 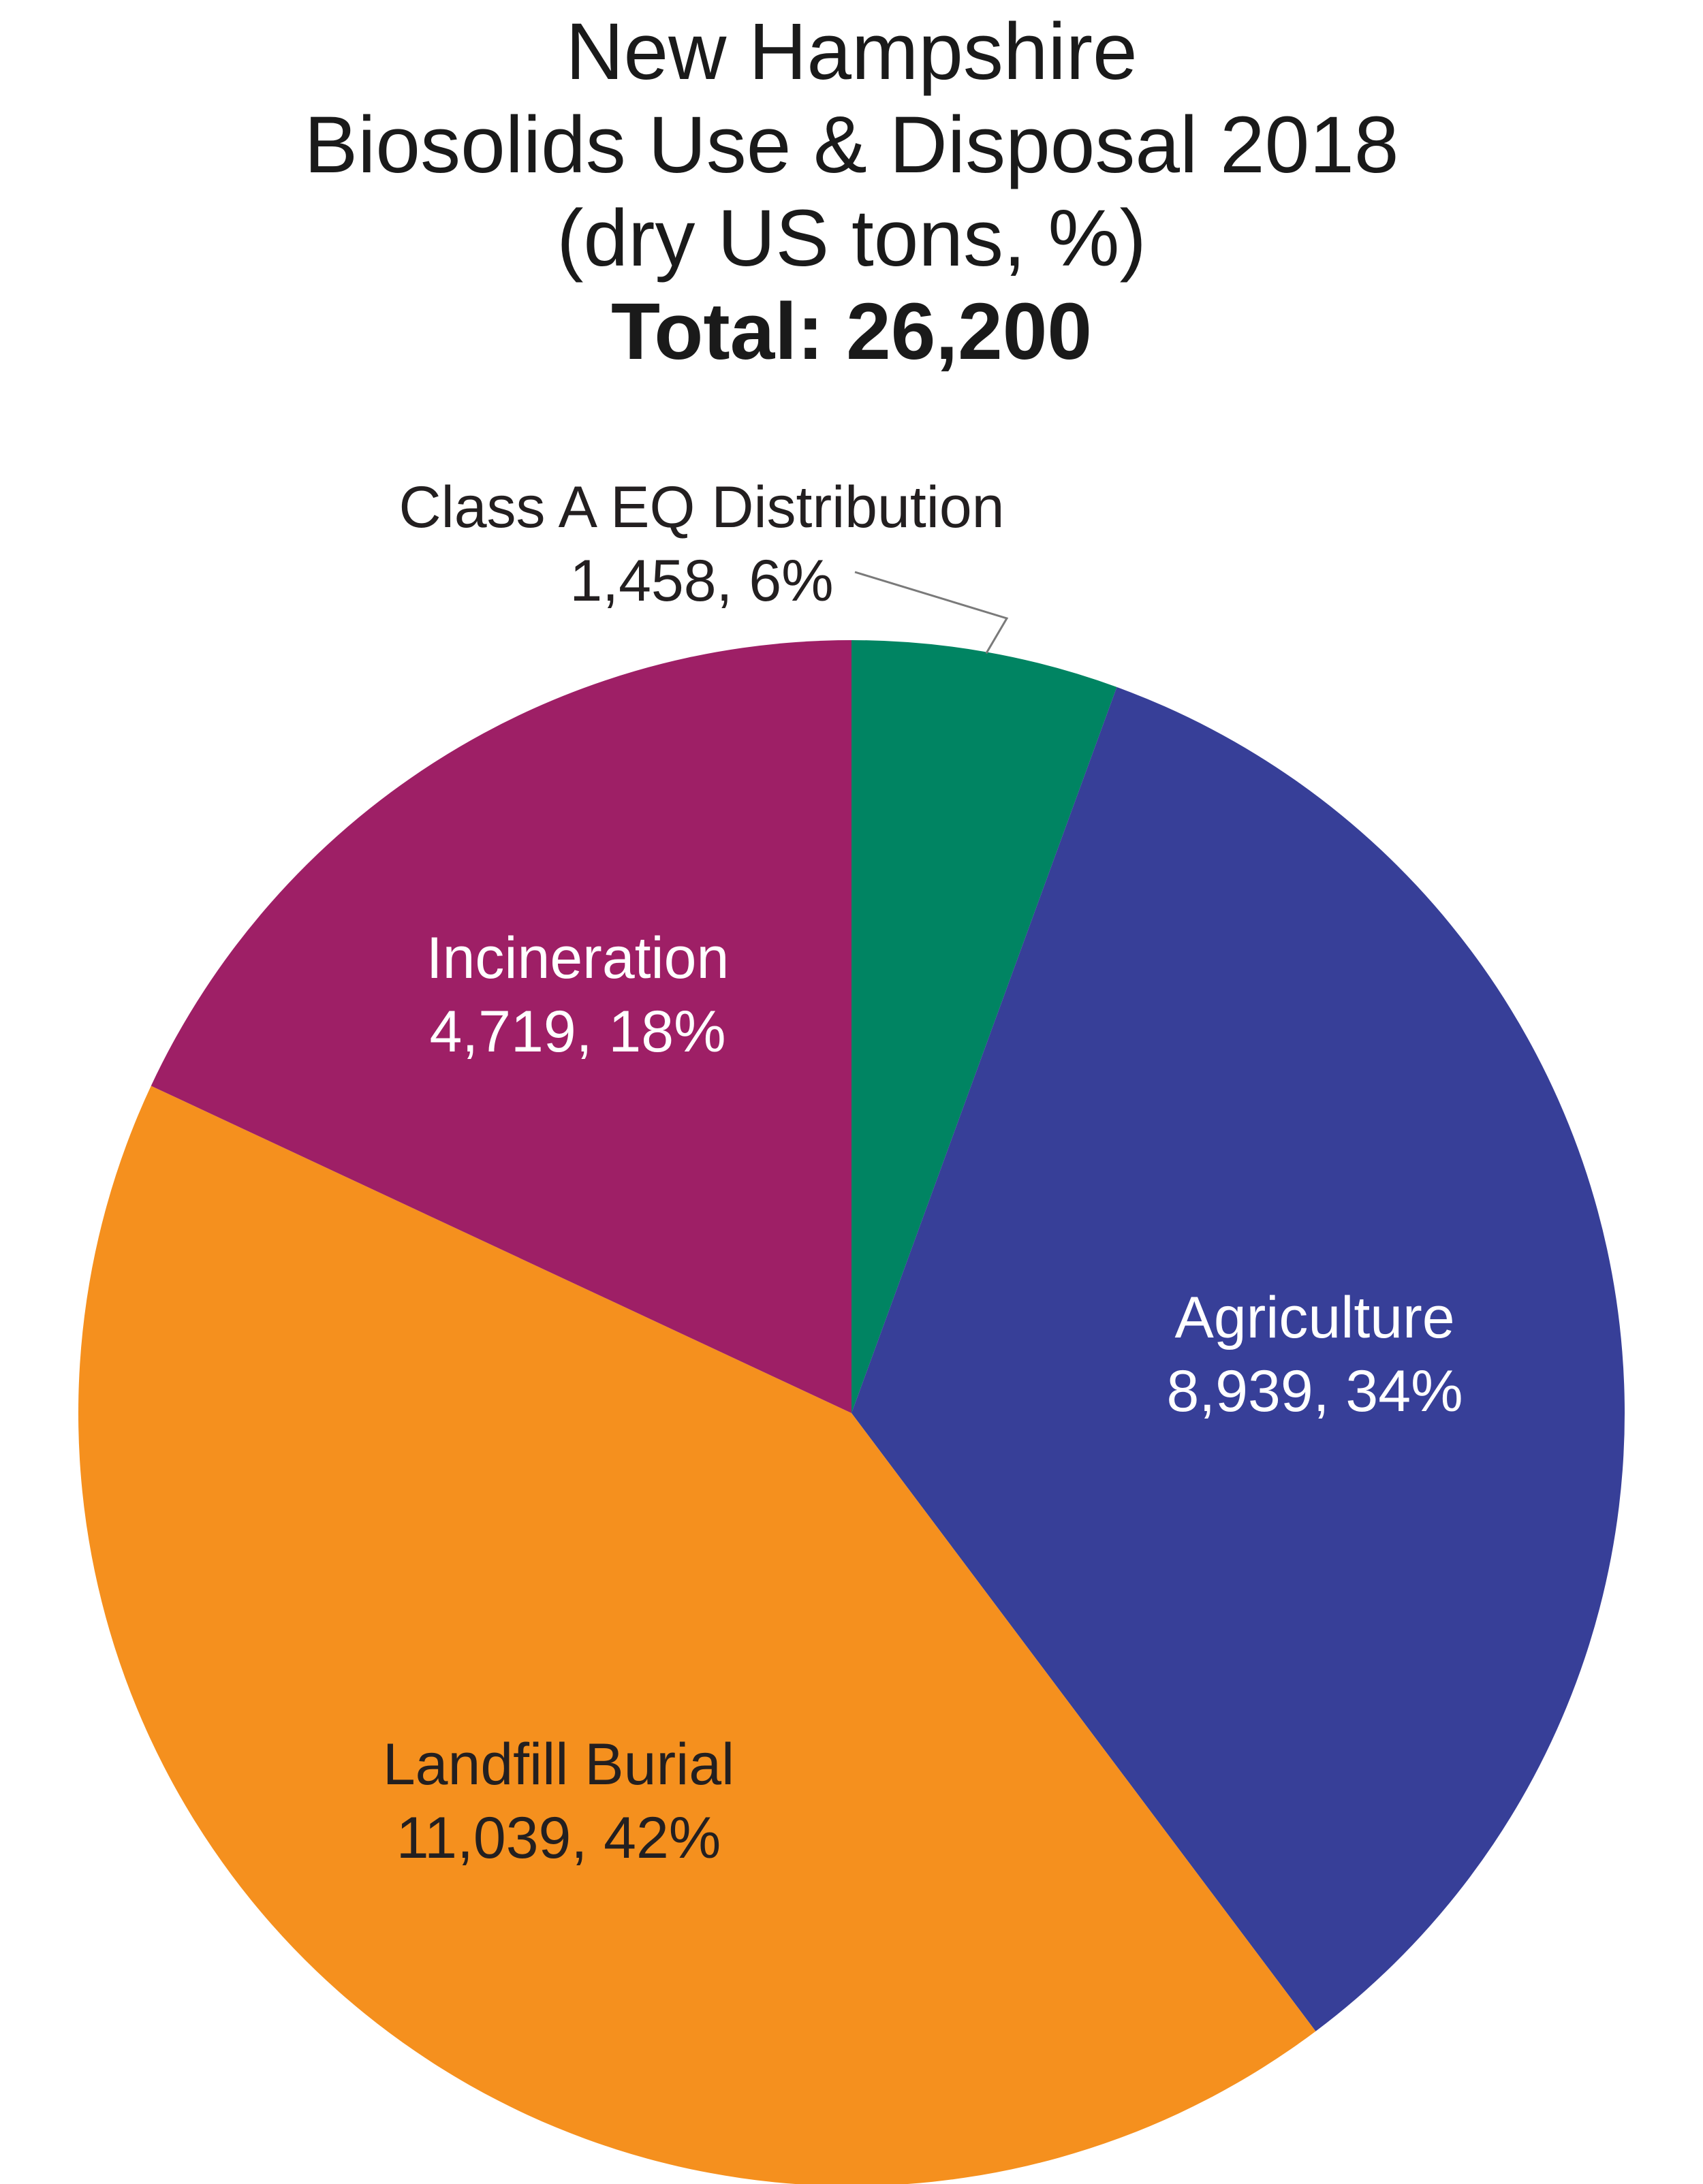 What do you see at coordinates (701, 581) in the screenshot?
I see `slice-label-value: 1,458, 6%` at bounding box center [701, 581].